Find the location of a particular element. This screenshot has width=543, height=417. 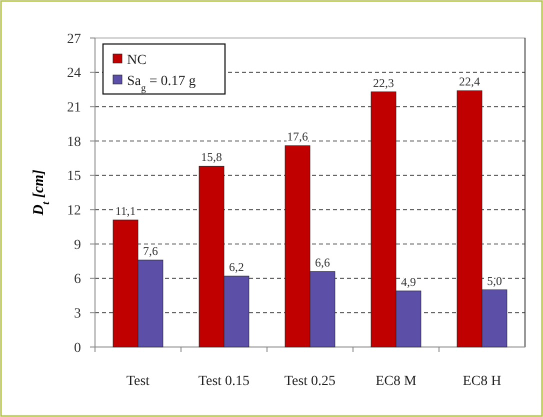

y-tick-label: 9 is located at coordinates (77, 245).